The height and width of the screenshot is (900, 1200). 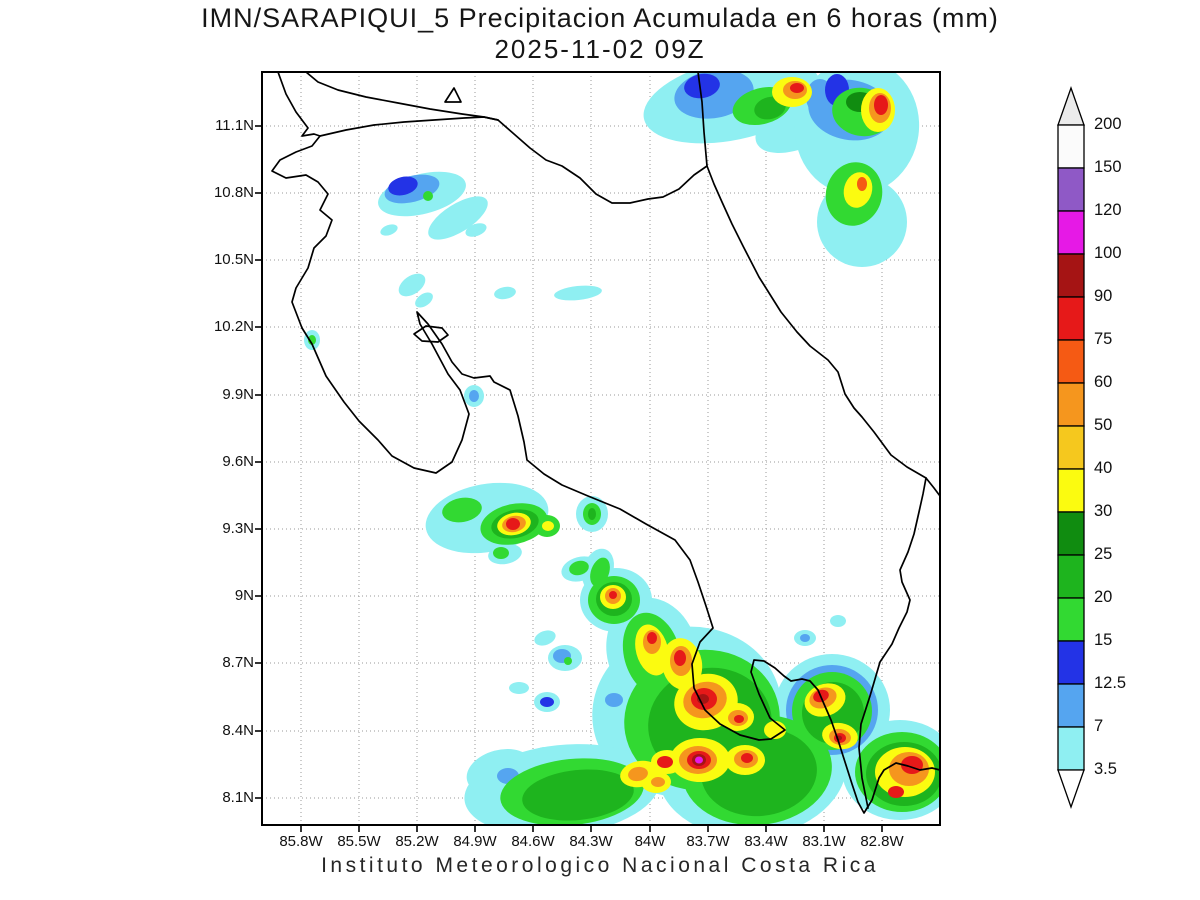 What do you see at coordinates (244, 595) in the screenshot?
I see `lat-tick-label: 9N` at bounding box center [244, 595].